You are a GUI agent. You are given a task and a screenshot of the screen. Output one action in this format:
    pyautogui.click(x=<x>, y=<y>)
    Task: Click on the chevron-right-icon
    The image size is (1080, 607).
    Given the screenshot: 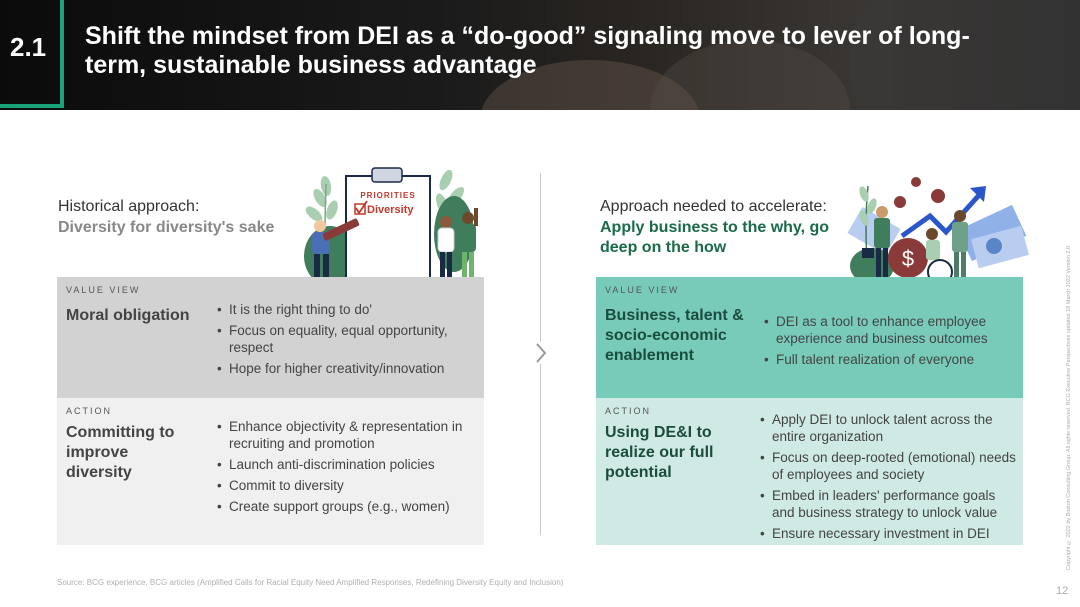 What is the action you would take?
    pyautogui.click(x=541, y=353)
    